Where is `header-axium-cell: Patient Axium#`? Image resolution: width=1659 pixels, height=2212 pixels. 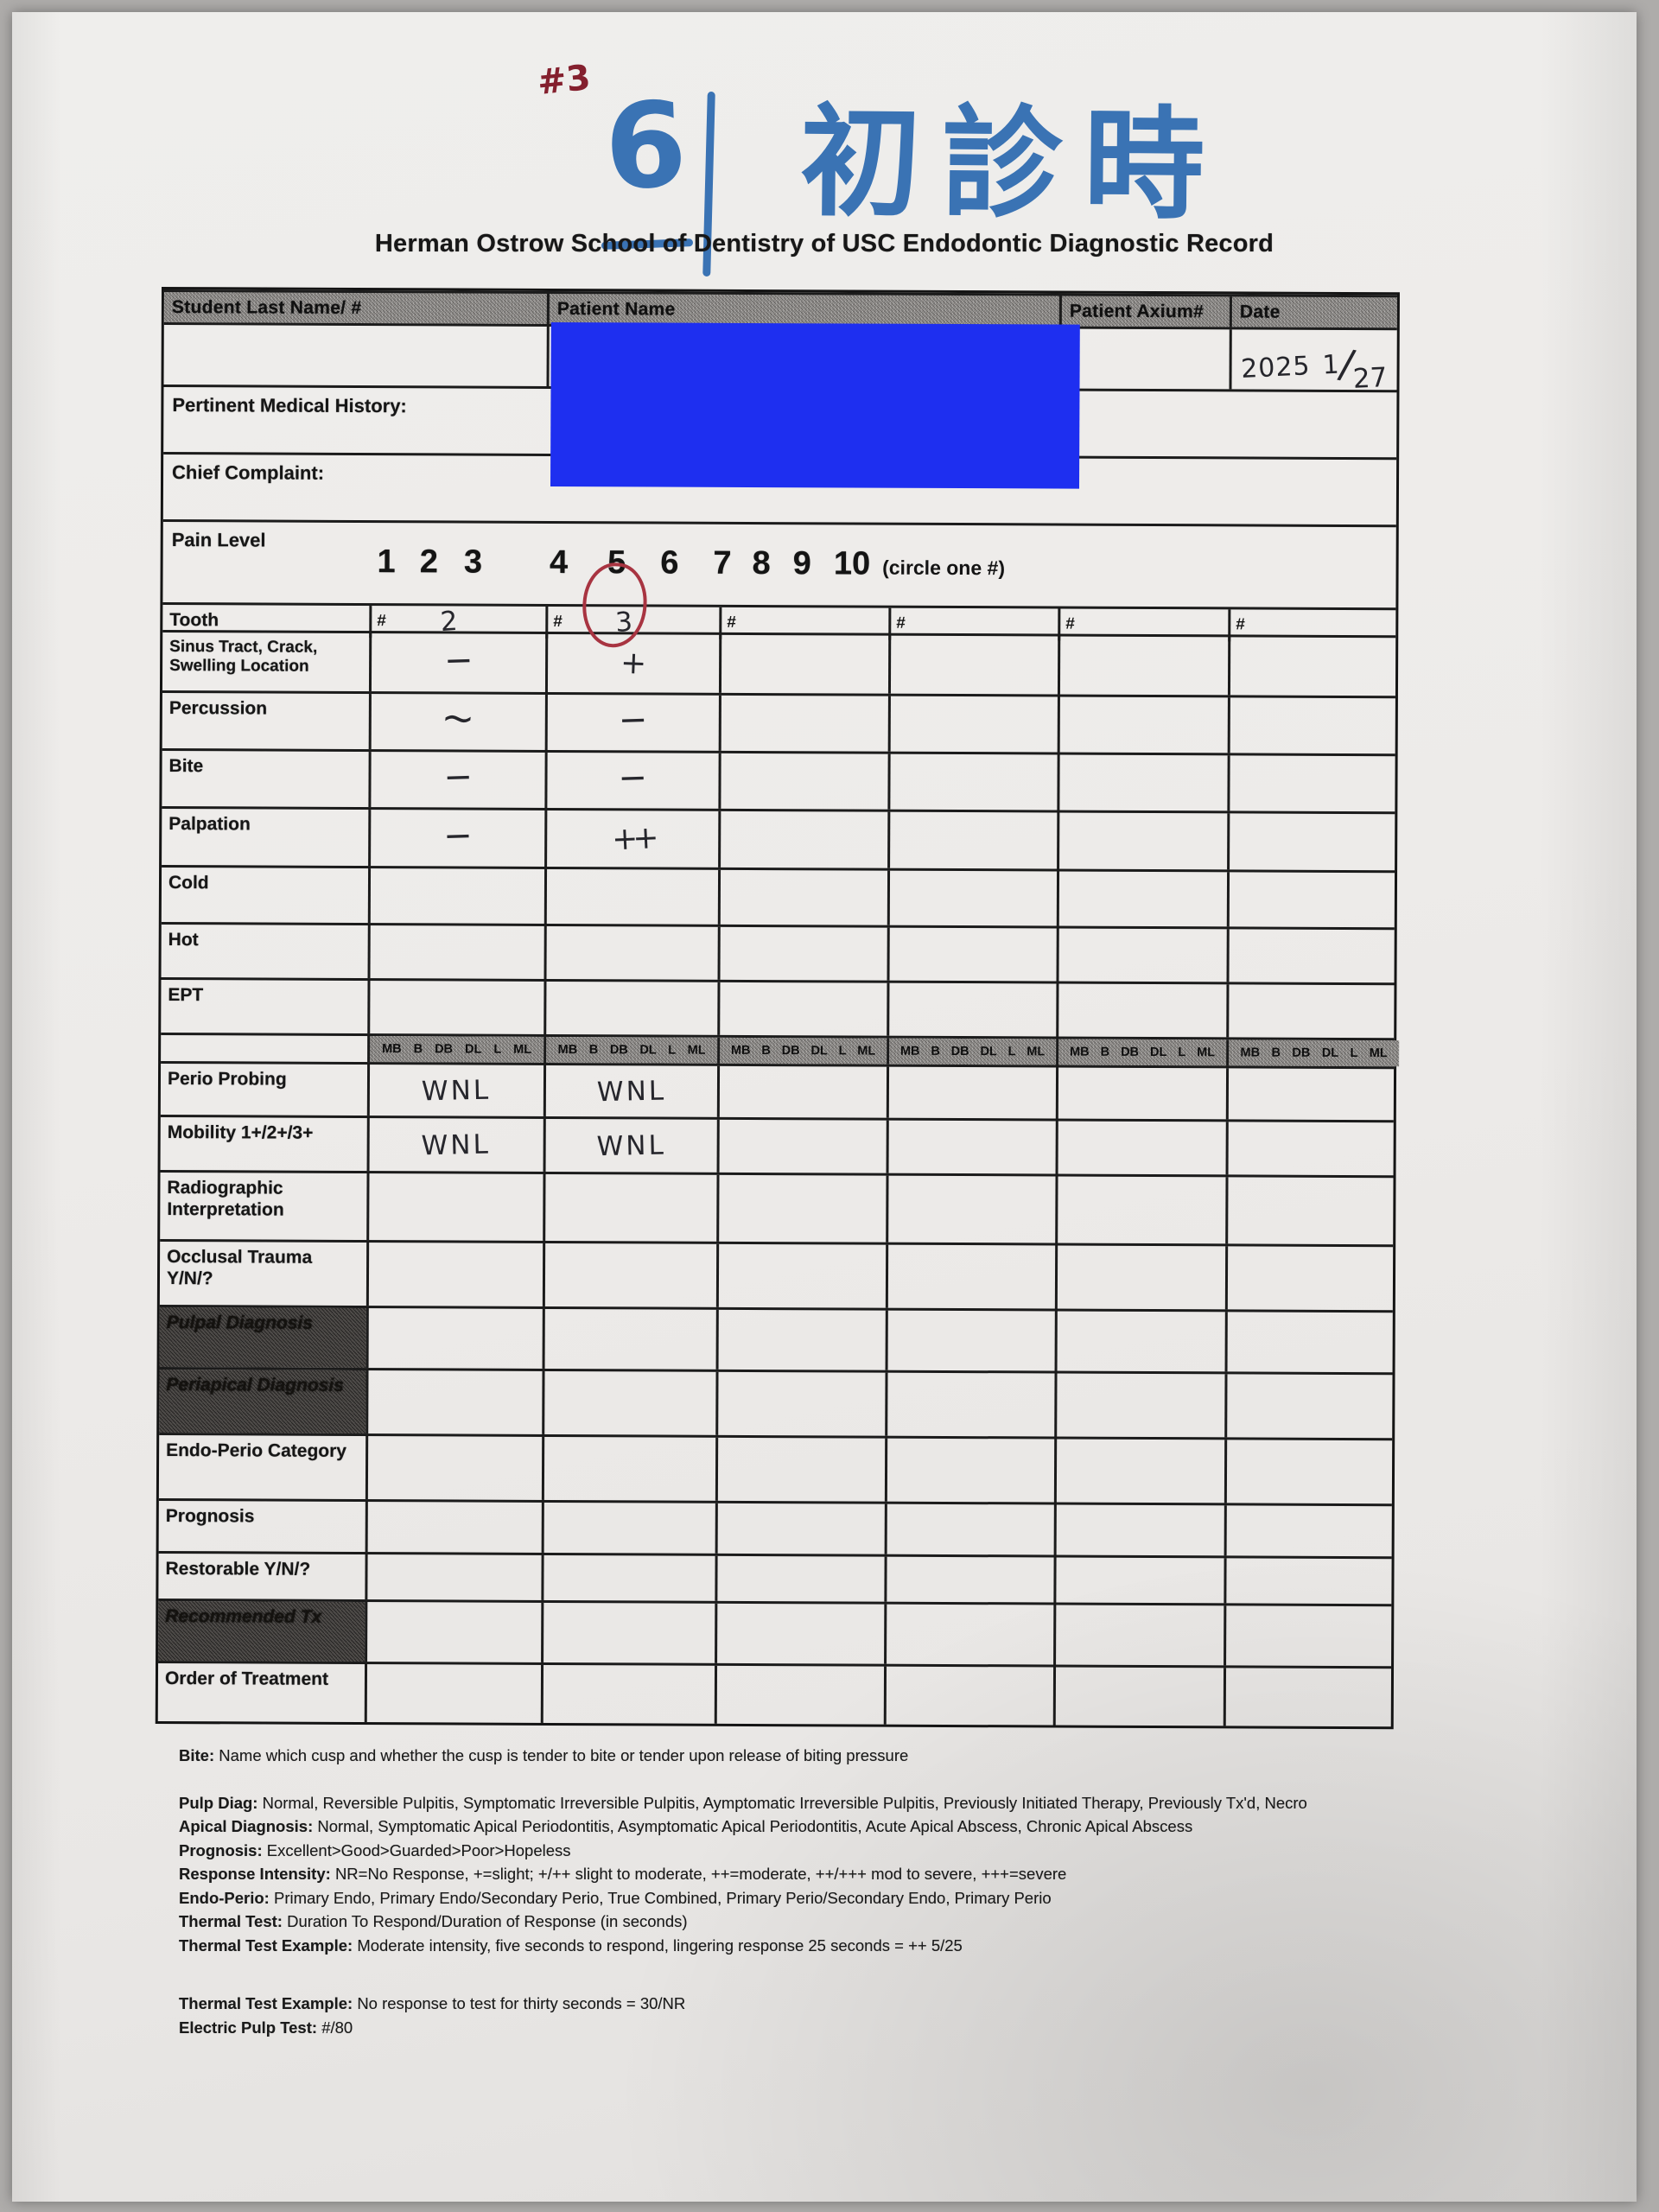 header-axium-cell: Patient Axium# is located at coordinates (1144, 311).